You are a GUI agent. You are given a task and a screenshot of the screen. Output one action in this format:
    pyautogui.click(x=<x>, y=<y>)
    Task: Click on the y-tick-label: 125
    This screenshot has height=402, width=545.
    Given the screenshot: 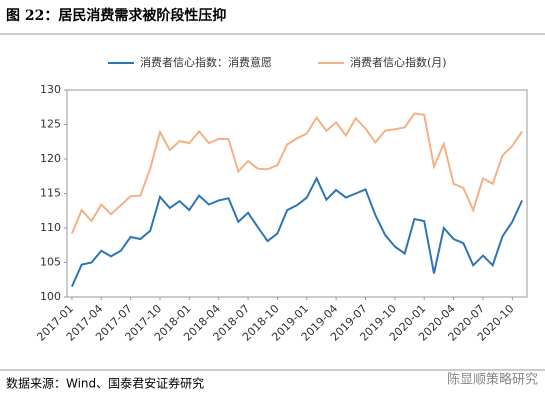 What is the action you would take?
    pyautogui.click(x=50, y=124)
    